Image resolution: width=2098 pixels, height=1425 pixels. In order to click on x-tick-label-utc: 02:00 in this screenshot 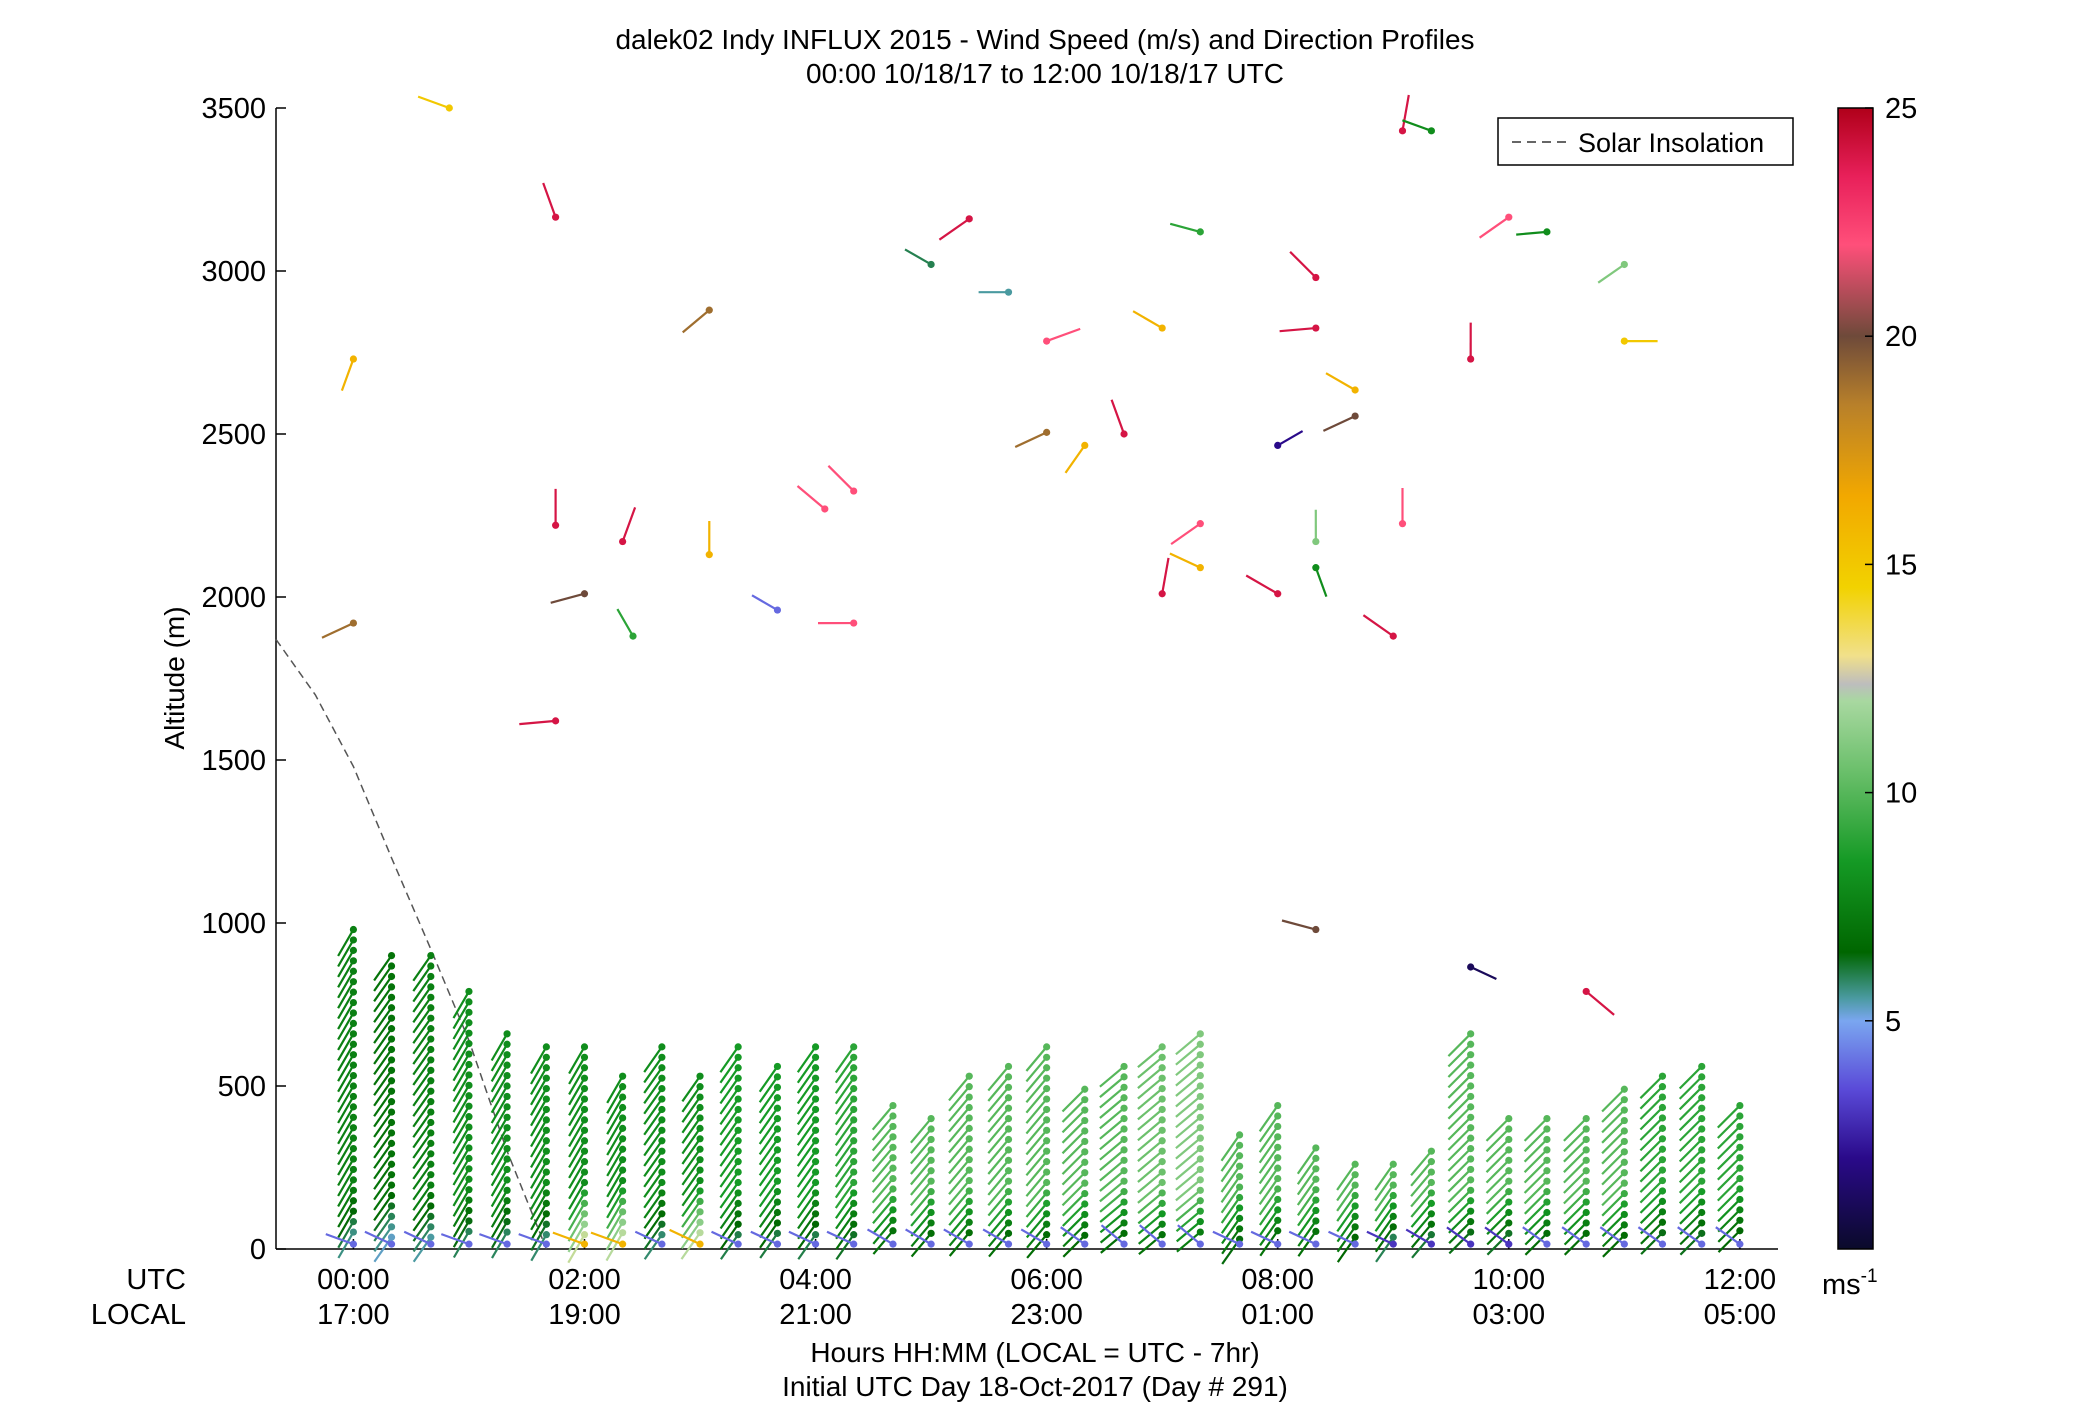, I will do `click(584, 1280)`.